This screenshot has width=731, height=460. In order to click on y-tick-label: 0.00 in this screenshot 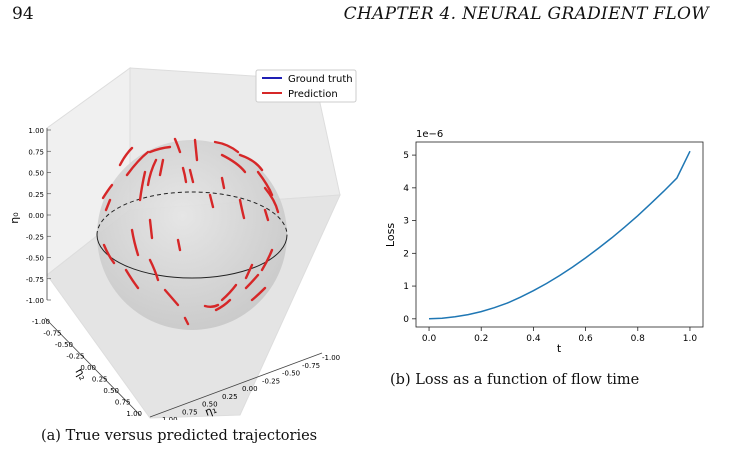, I will do `click(88, 368)`.